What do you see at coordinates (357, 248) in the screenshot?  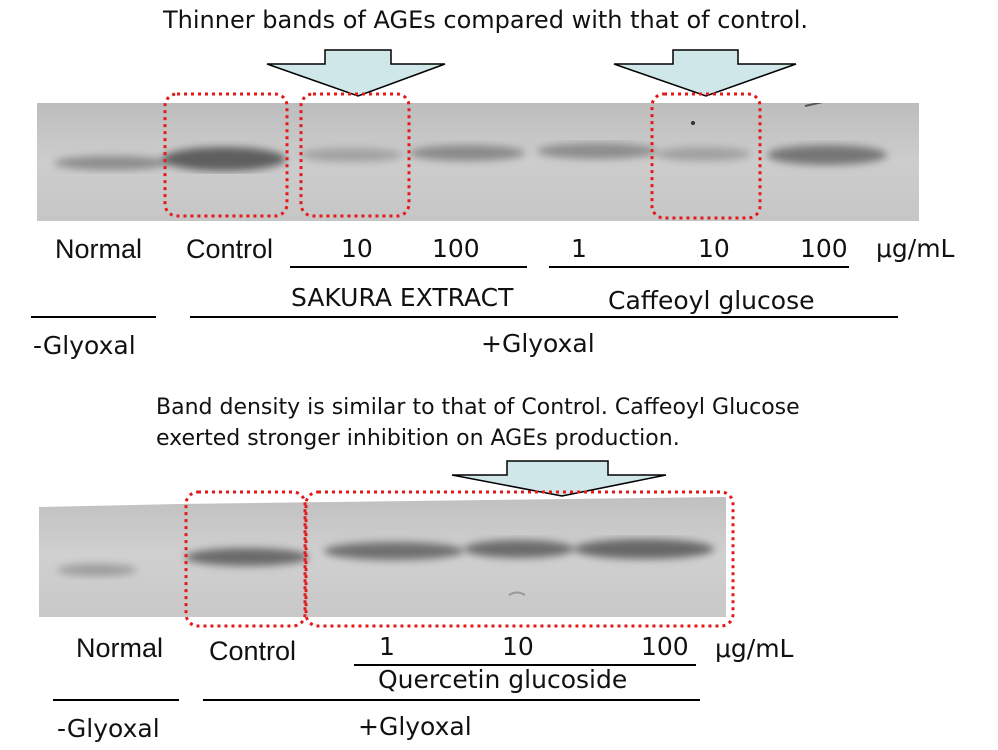 I see `b1-lane-sakura-10: 10` at bounding box center [357, 248].